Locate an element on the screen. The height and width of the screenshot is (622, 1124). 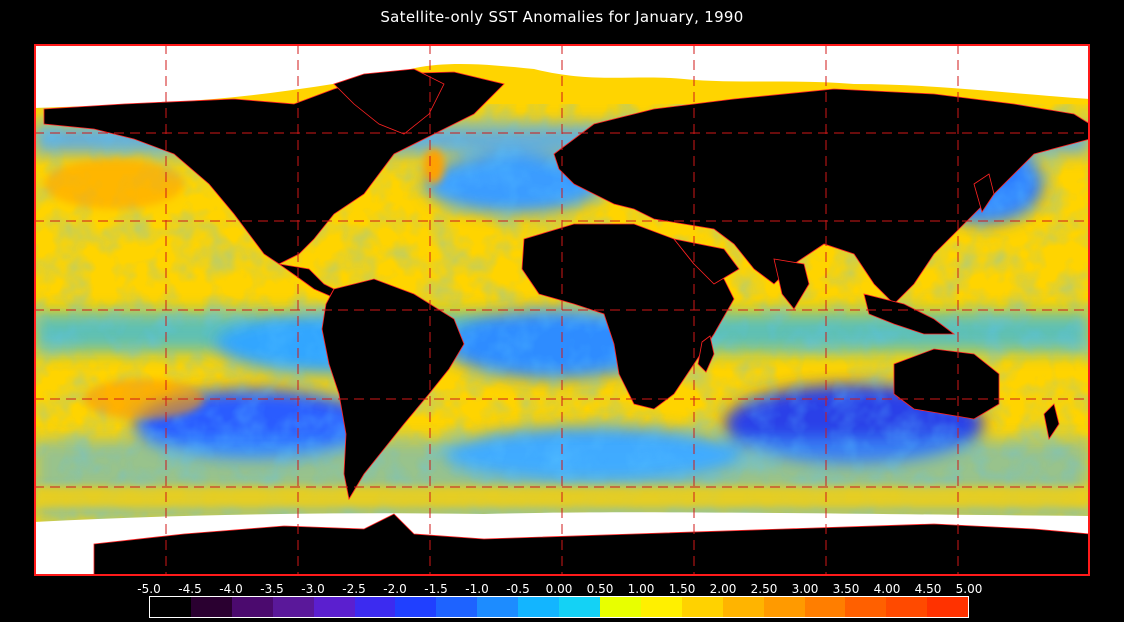
colorbar-tick-label: -2.0 is located at coordinates (395, 589).